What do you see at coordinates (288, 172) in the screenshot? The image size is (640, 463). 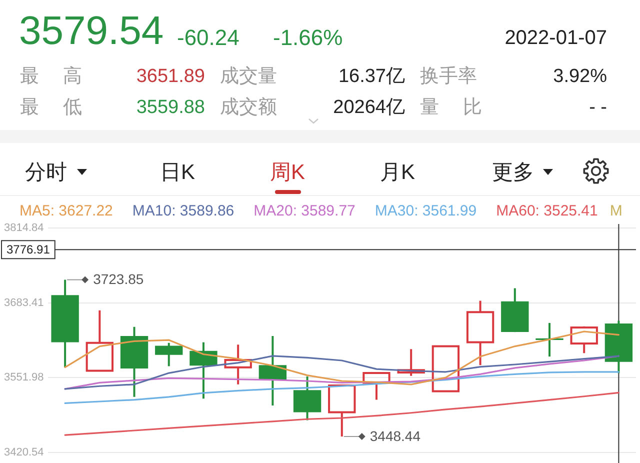 I see `text: 周K` at bounding box center [288, 172].